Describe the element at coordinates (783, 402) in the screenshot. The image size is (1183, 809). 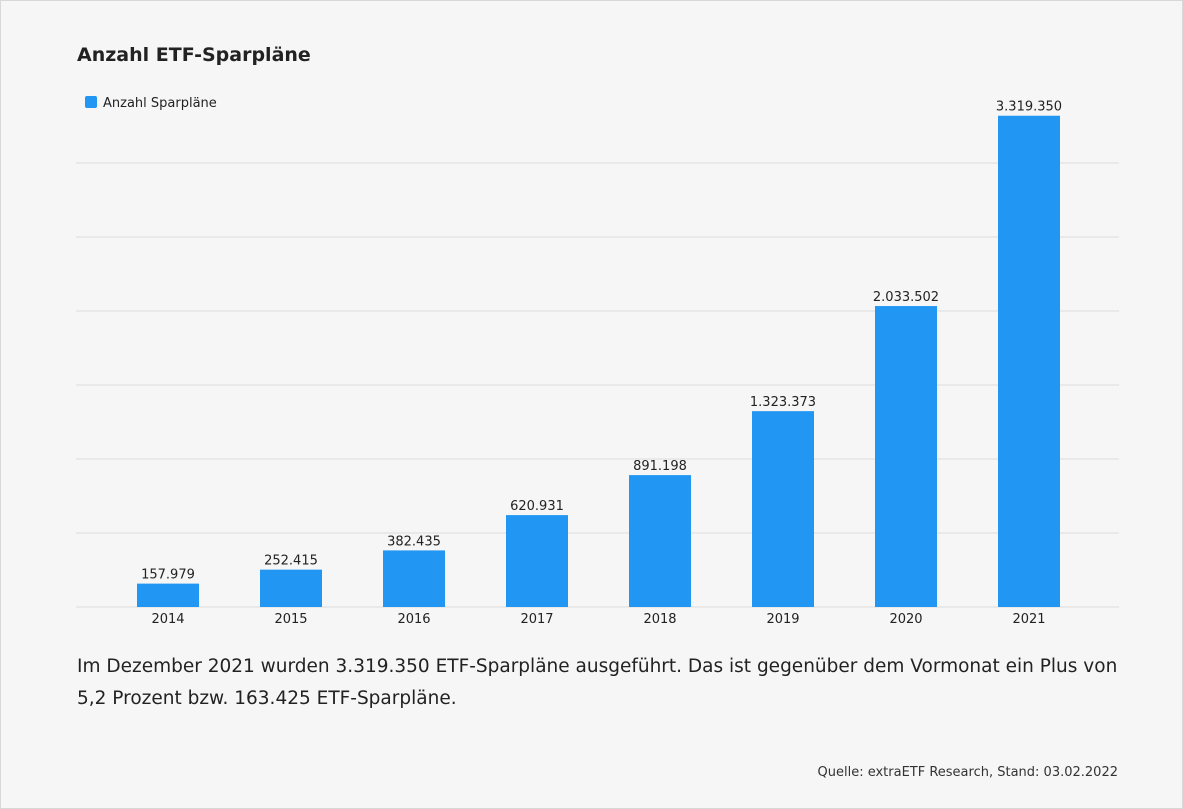
I see `data-label: 1.323.373` at that location.